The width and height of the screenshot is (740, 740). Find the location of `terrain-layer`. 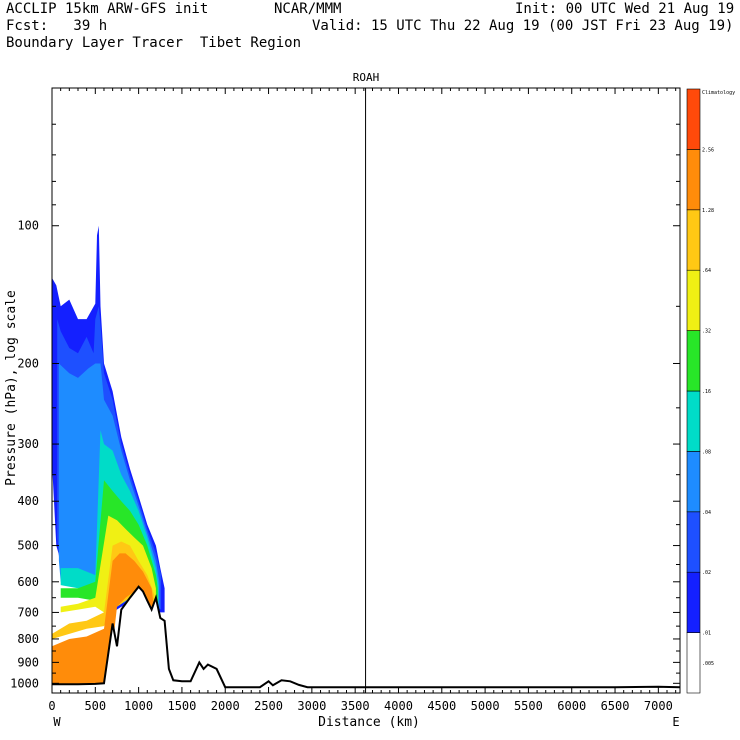

terrain-layer is located at coordinates (366, 639).